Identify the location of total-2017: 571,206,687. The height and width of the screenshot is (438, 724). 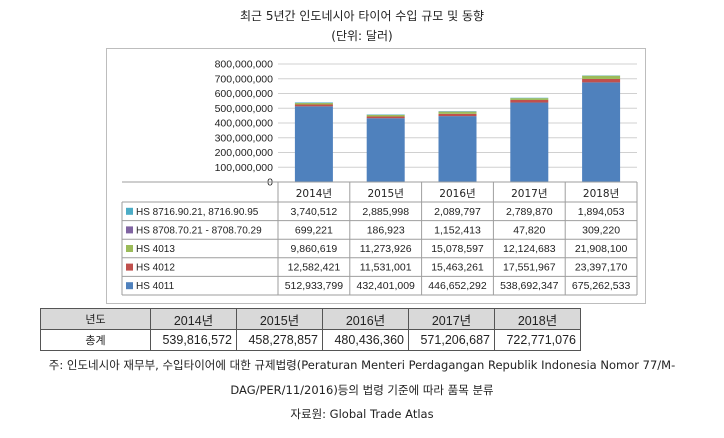
(451, 340).